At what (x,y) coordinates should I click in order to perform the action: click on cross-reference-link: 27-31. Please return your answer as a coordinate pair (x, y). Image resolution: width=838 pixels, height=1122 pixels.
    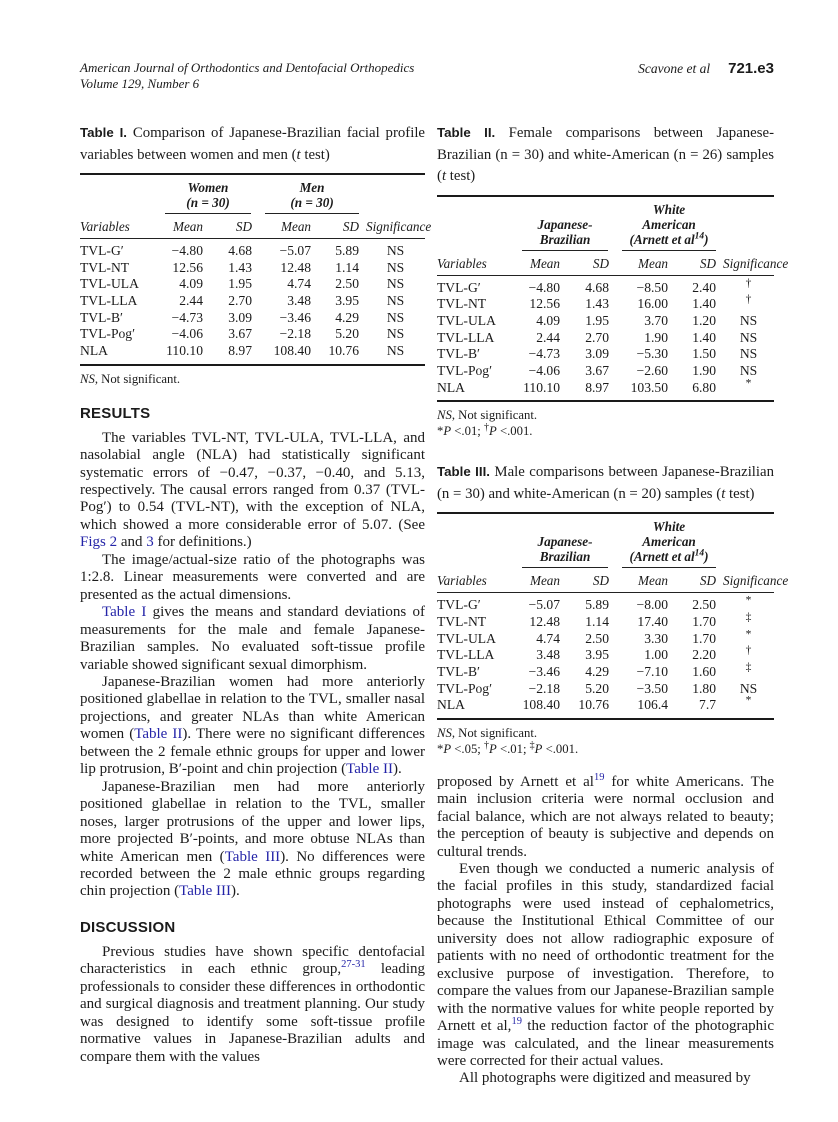
    Looking at the image, I should click on (353, 965).